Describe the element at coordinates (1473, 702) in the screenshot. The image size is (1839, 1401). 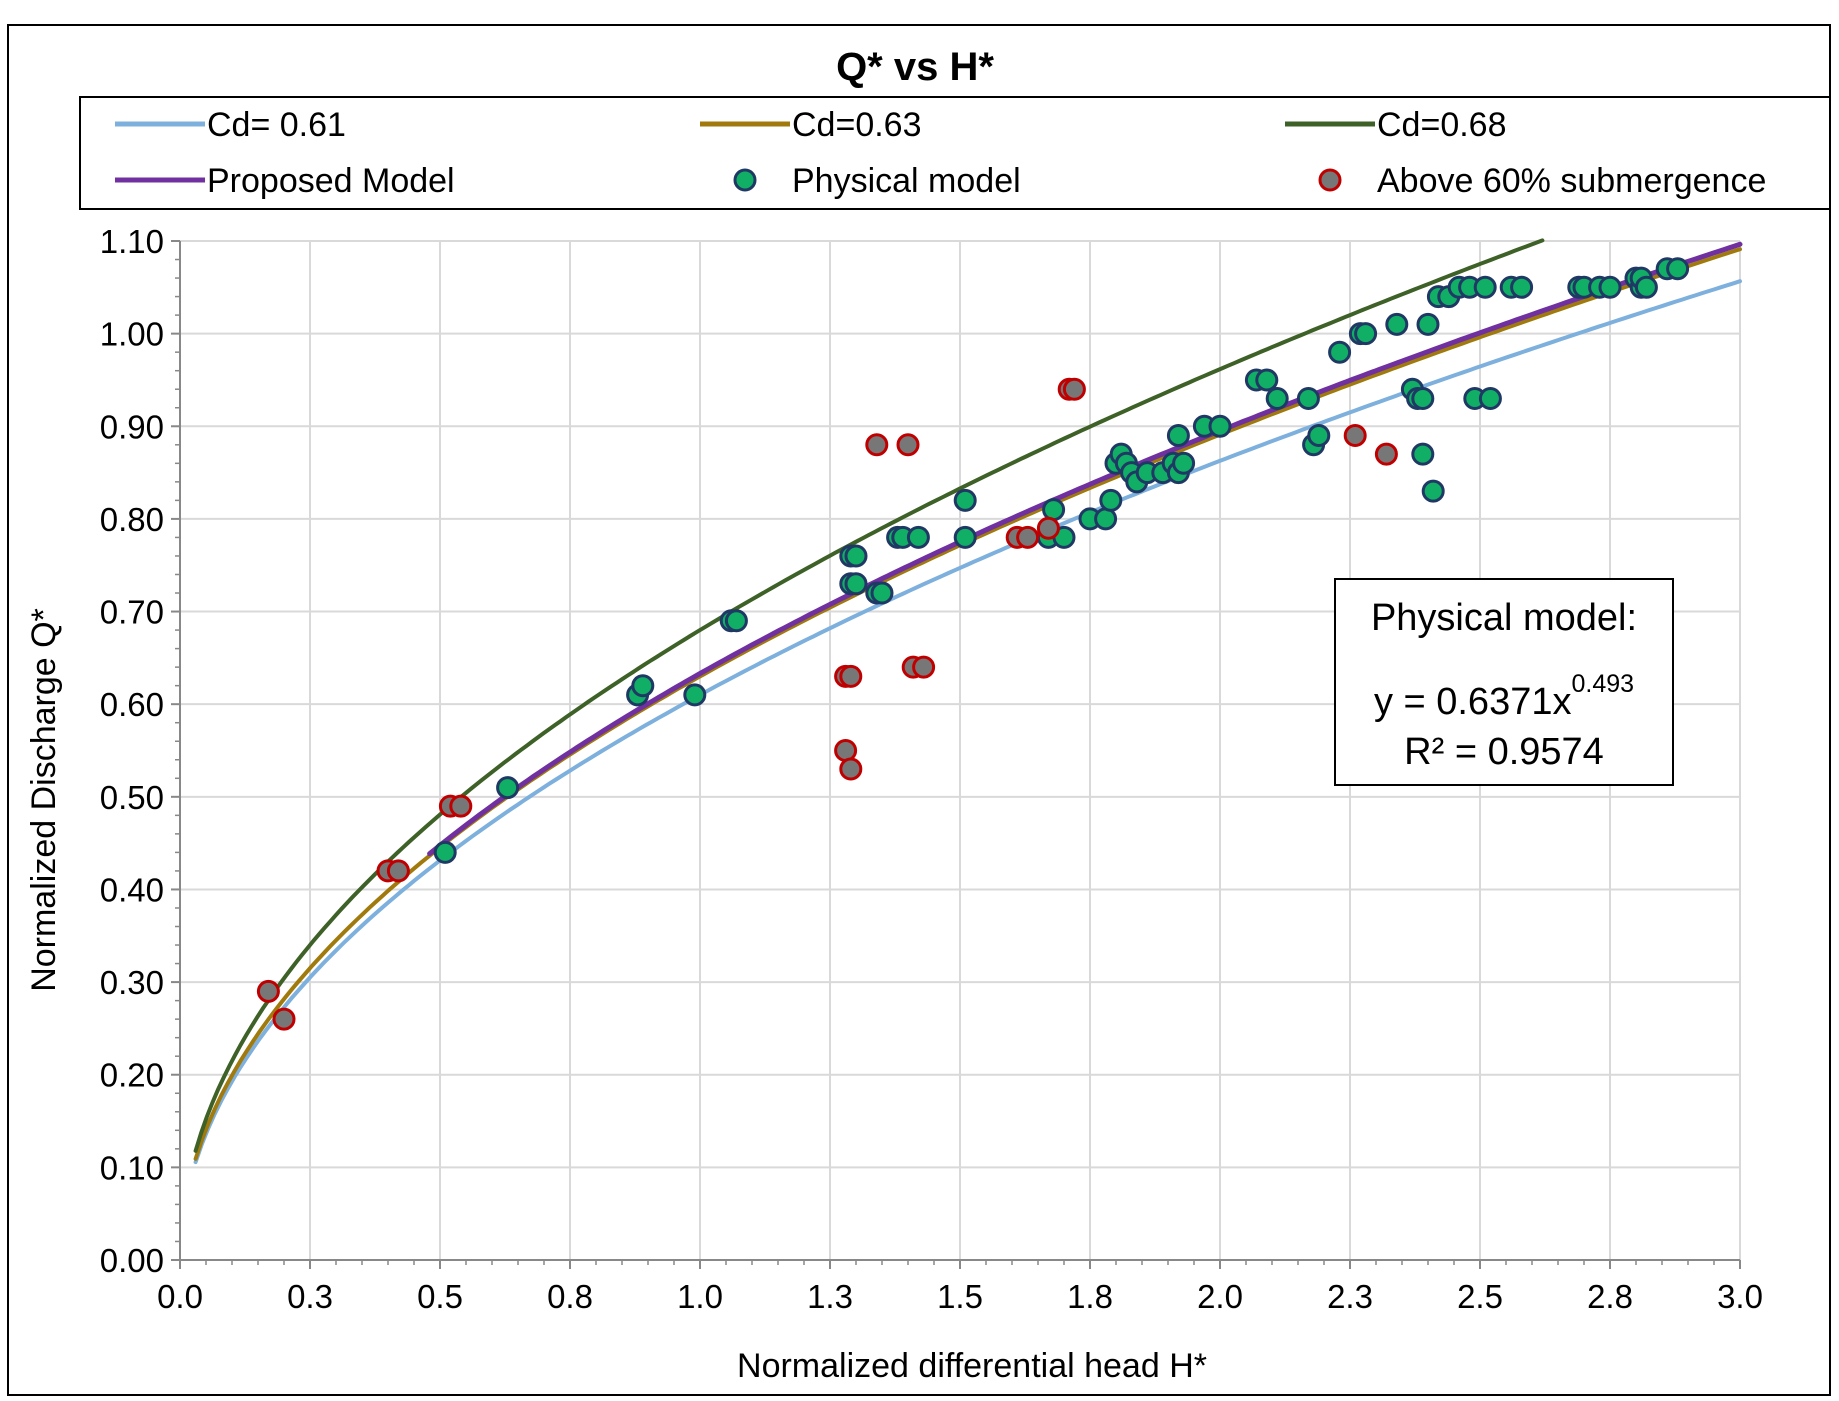
I see `equation-base: y = 0.6371x` at that location.